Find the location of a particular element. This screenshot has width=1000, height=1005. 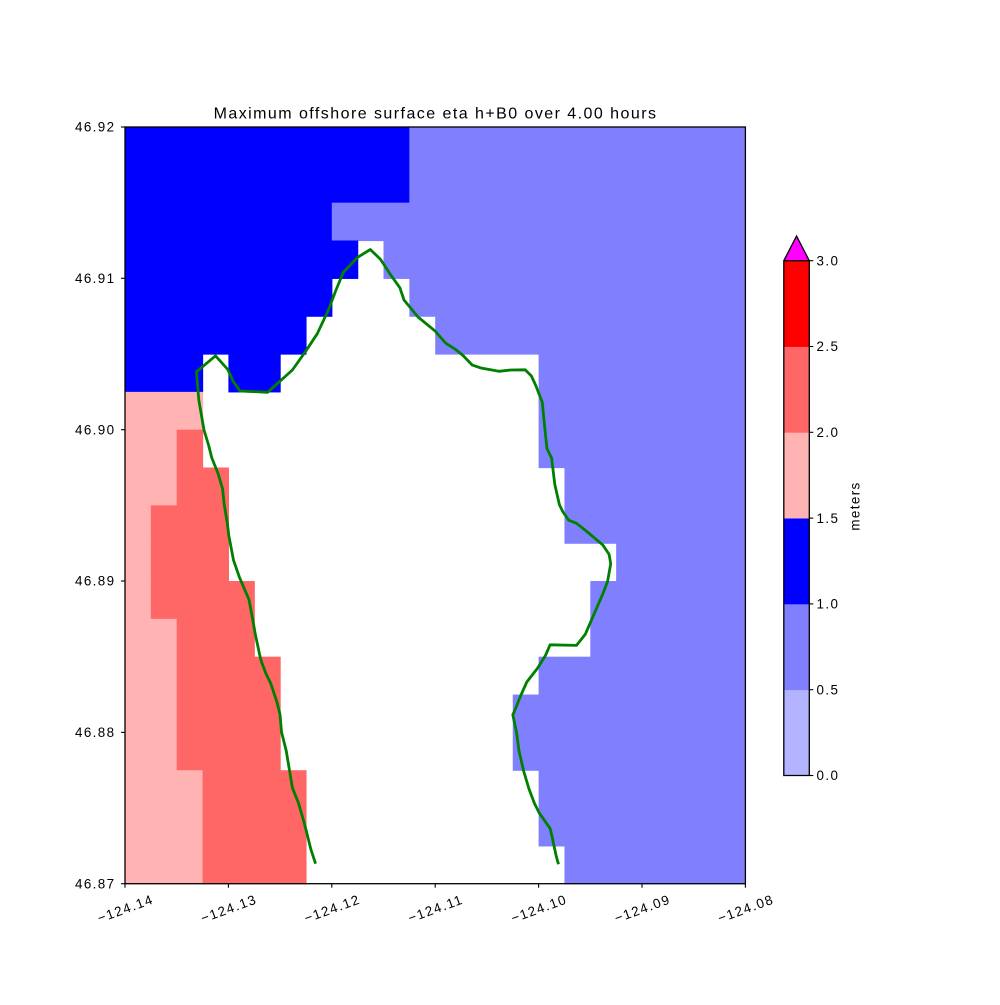

svg-text: 0.0 is located at coordinates (828, 775).